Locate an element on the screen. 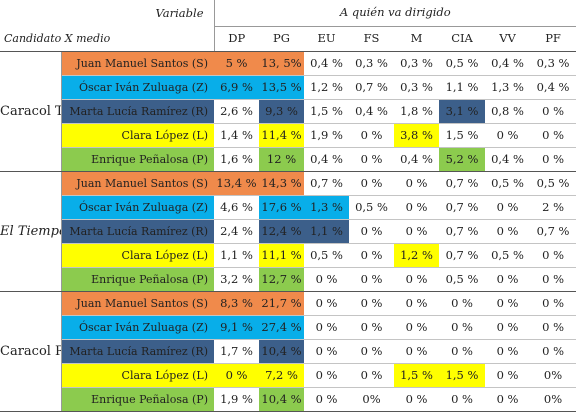 The width and height of the screenshot is (576, 415). value-cell: 21,7 % is located at coordinates (282, 303).